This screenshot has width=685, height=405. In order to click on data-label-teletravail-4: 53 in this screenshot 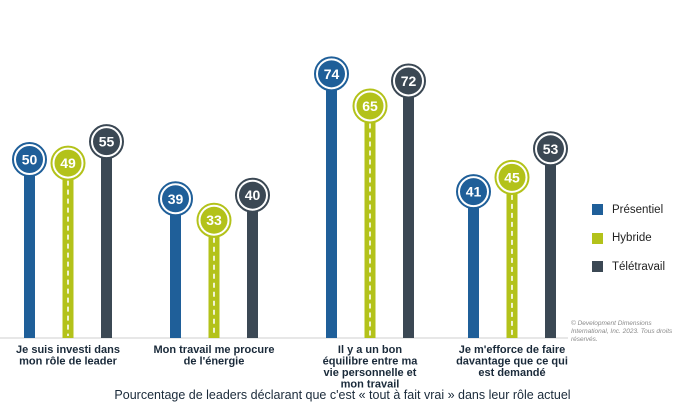, I will do `click(551, 149)`.